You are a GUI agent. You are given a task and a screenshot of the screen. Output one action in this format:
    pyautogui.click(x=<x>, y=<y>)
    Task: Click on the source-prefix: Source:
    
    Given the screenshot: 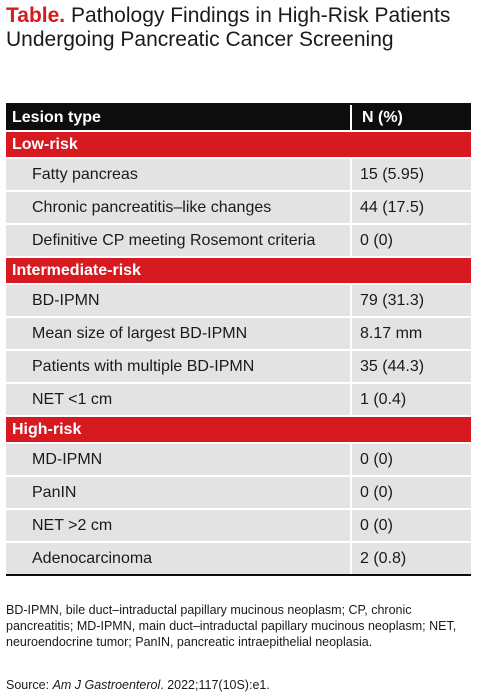 What is the action you would take?
    pyautogui.click(x=29, y=685)
    